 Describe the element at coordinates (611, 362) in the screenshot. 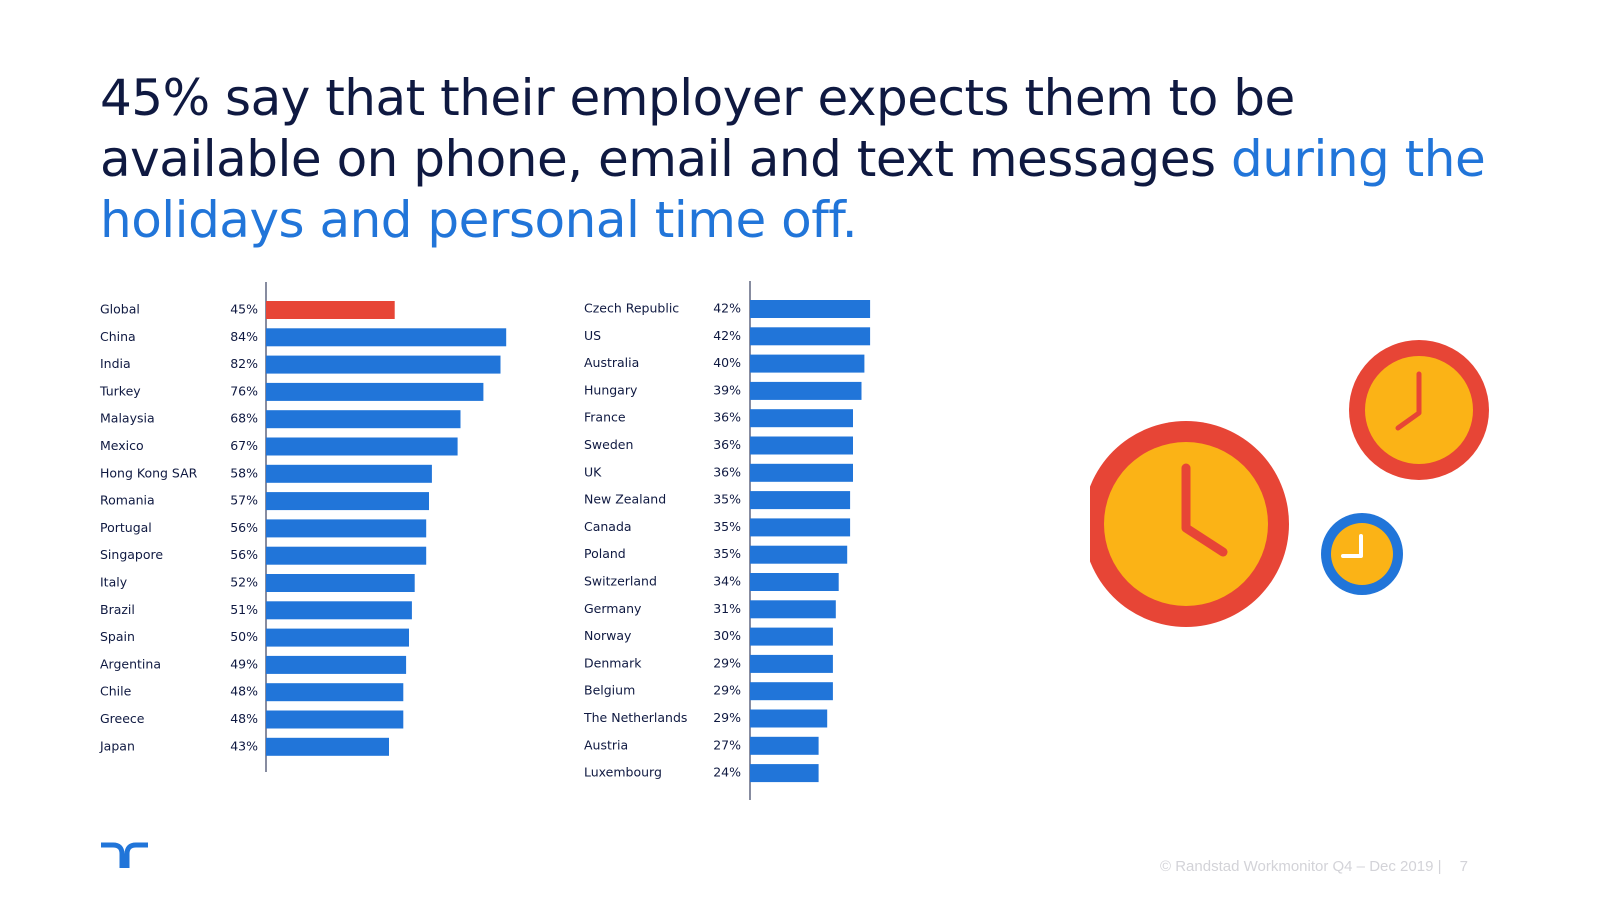

I see `category-label: Australia` at that location.